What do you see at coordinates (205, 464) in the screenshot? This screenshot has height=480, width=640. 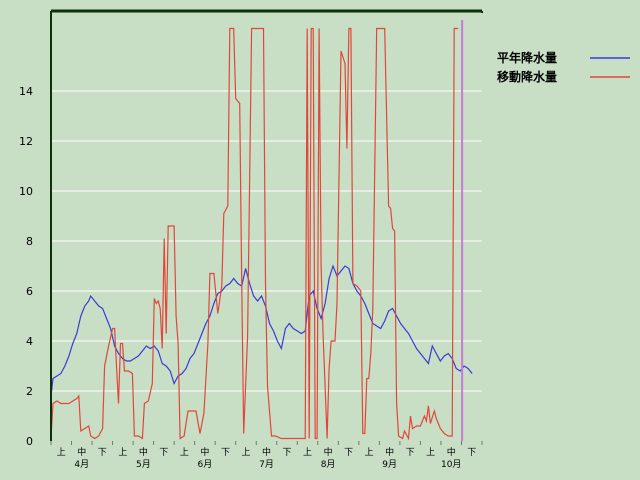 I see `x-month-label: 6月` at bounding box center [205, 464].